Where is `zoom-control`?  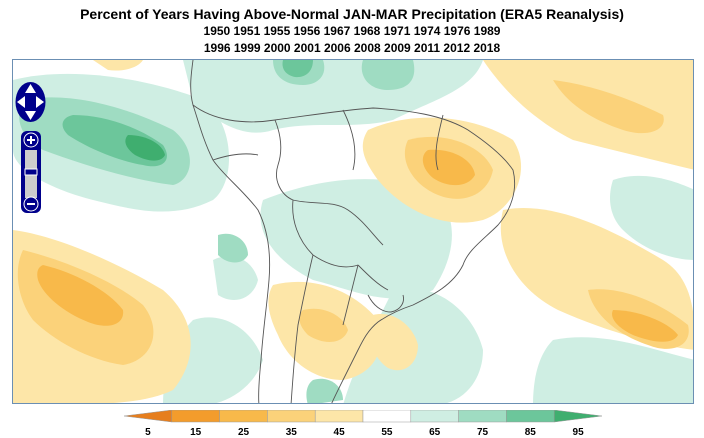 zoom-control is located at coordinates (31, 172).